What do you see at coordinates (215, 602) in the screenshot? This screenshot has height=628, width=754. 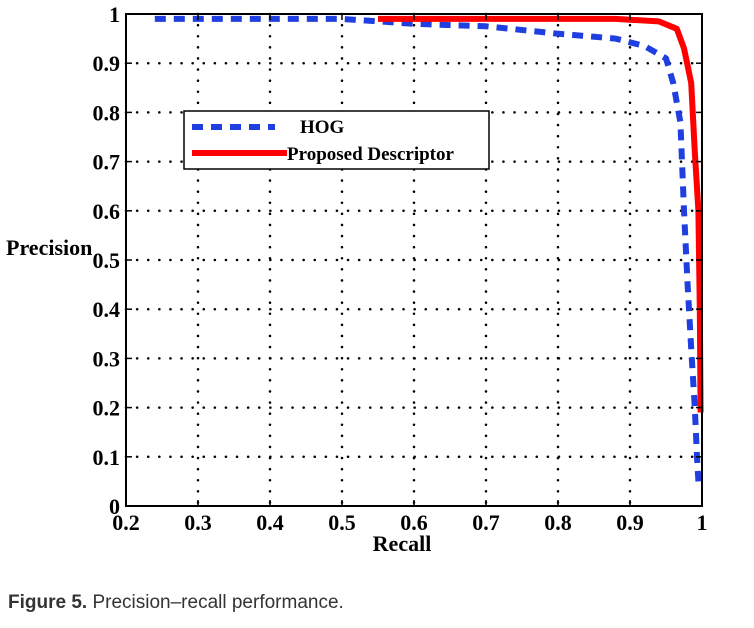 I see `caption-text: Precision–recall performance.` at bounding box center [215, 602].